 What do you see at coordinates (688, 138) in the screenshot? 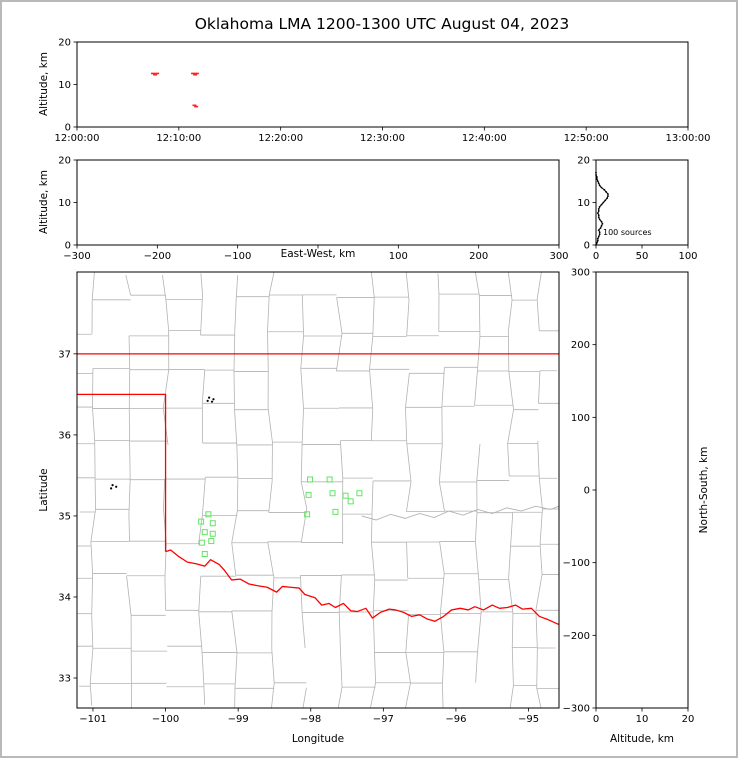
I see `x-tick-label: 13:00:00` at bounding box center [688, 138].